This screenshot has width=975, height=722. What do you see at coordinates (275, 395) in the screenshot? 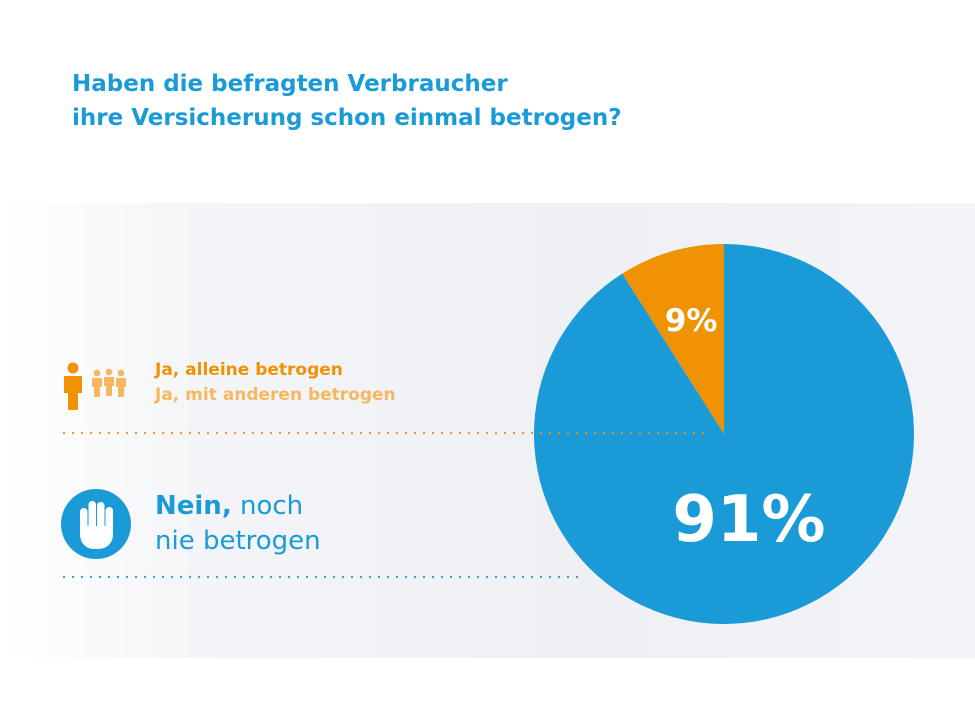
I see `legend-ja-mit-anderen: Ja, mit anderen betrogen` at bounding box center [275, 395].